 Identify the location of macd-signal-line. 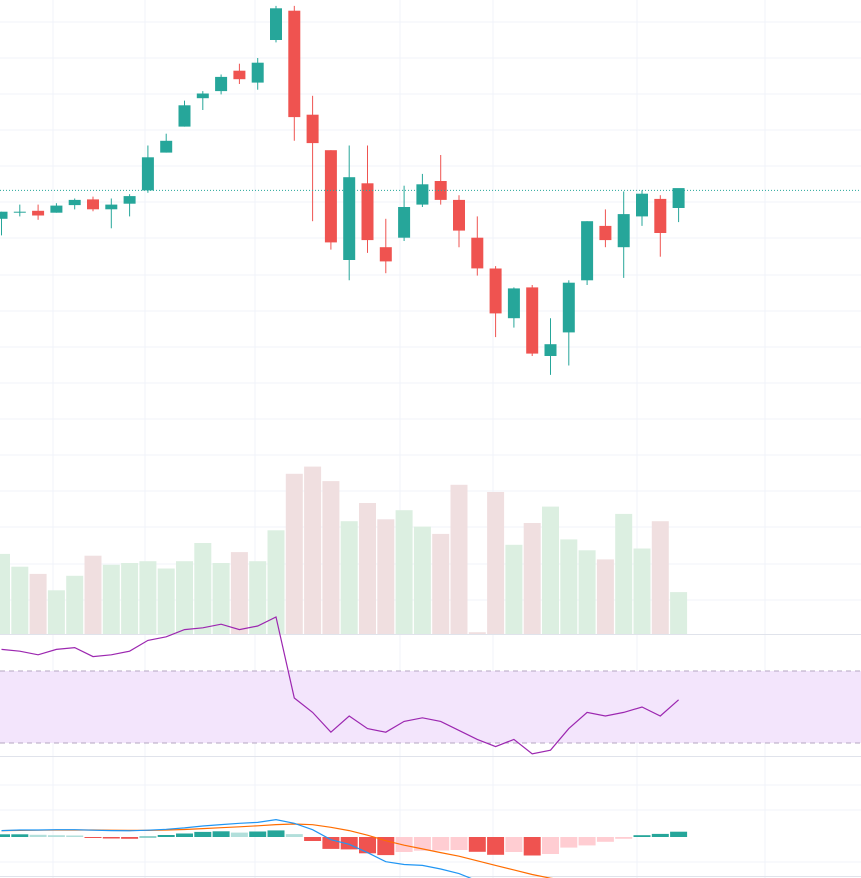
(277, 850).